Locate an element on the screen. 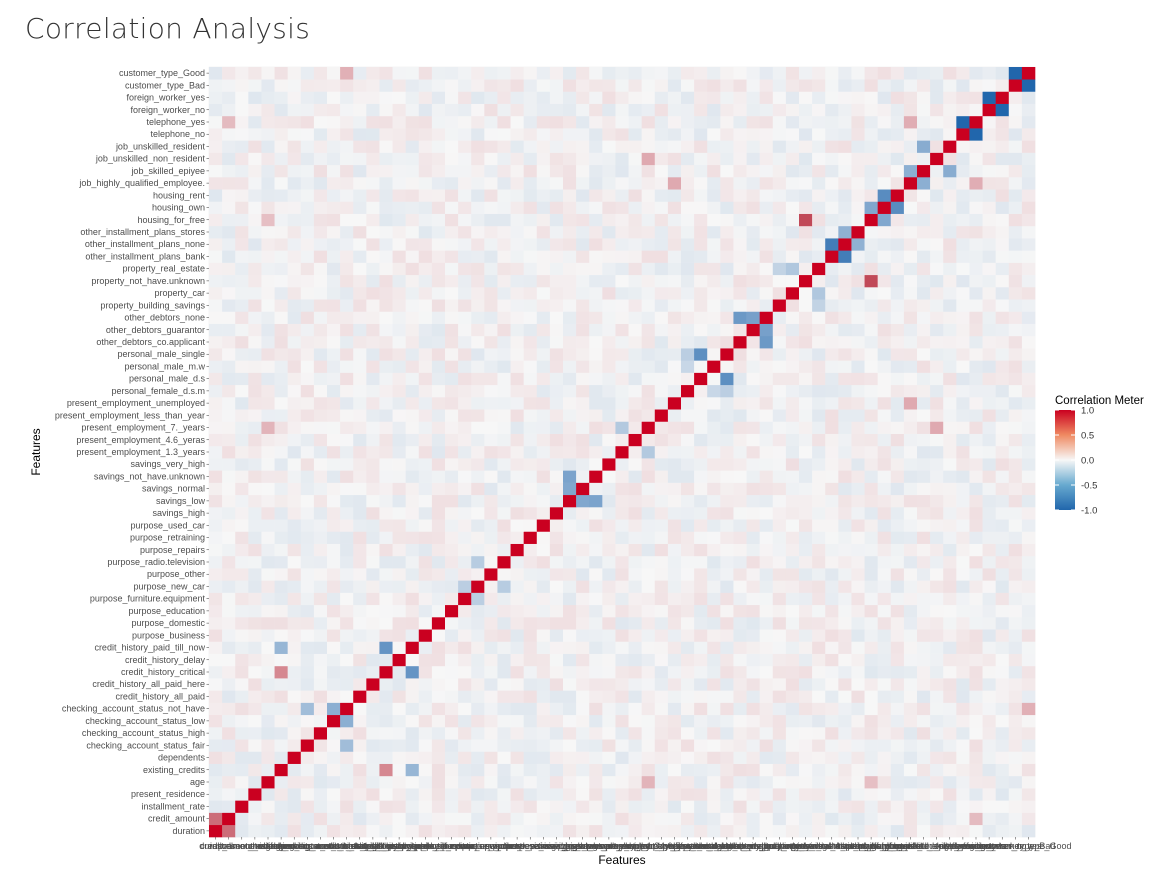 The height and width of the screenshot is (875, 1160). y-tick-label: present_employment_less_than_year is located at coordinates (130, 415).